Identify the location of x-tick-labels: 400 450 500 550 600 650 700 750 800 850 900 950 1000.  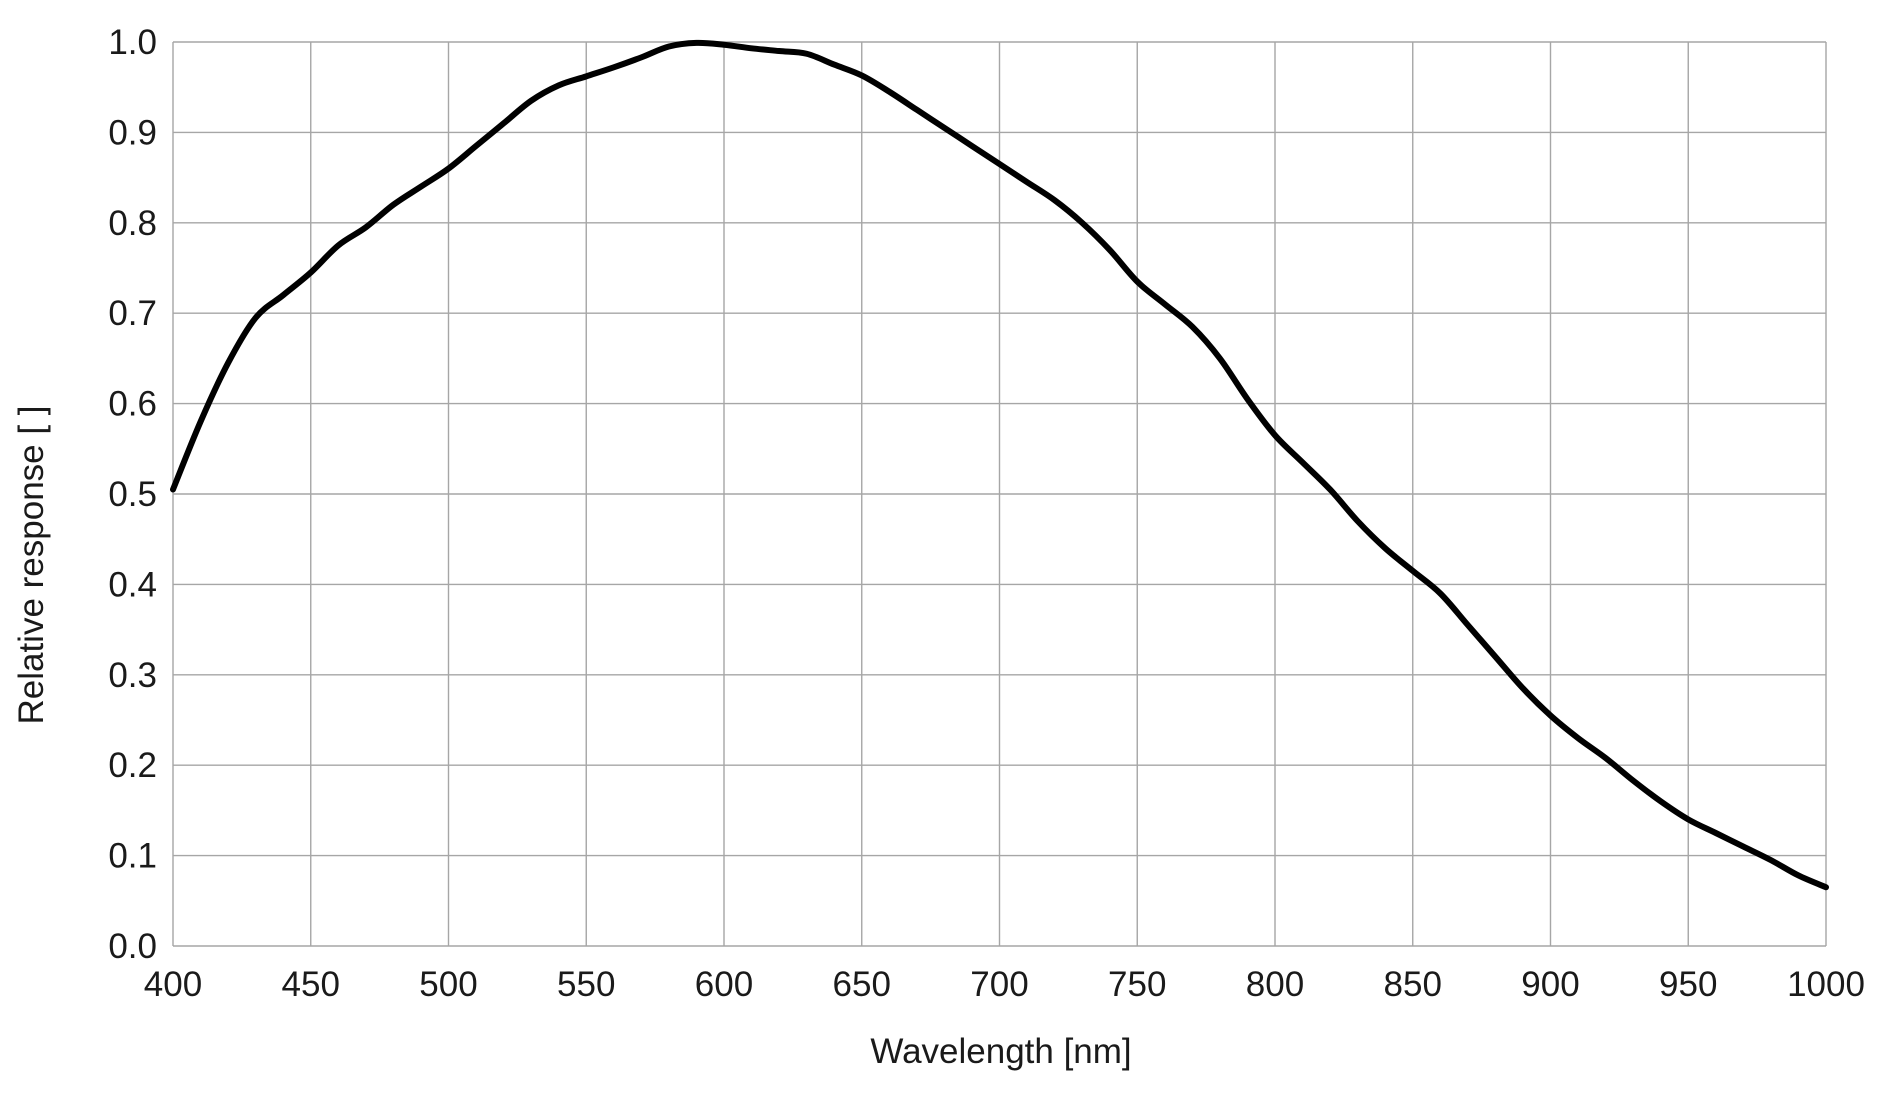
(1004, 984).